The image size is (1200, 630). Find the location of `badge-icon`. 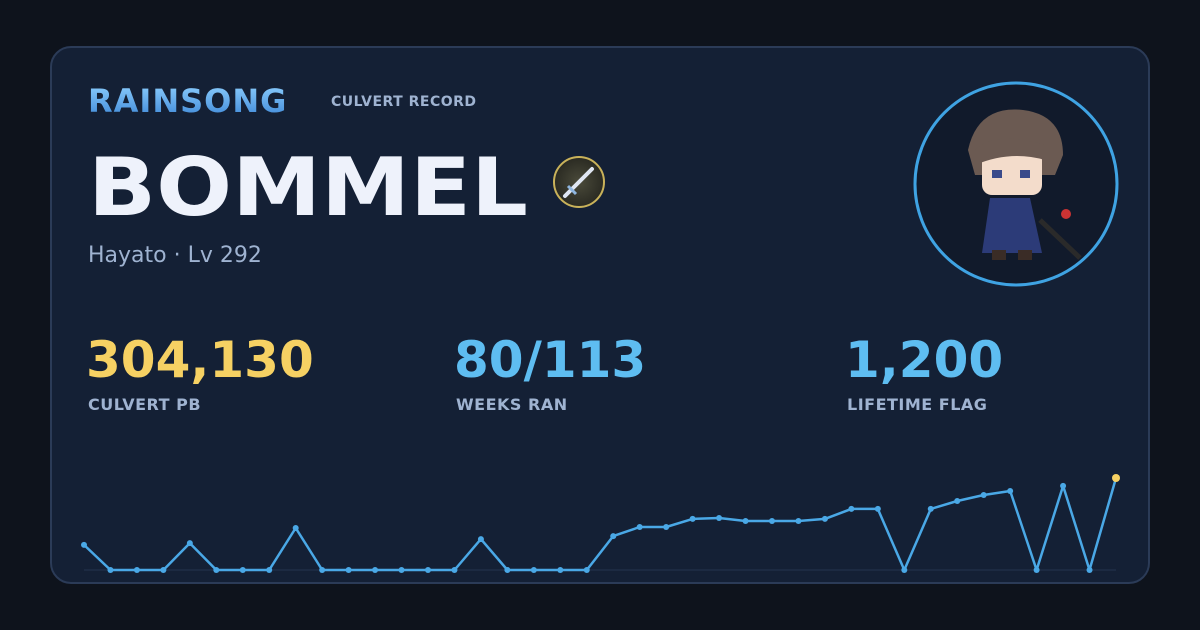

badge-icon is located at coordinates (579, 182).